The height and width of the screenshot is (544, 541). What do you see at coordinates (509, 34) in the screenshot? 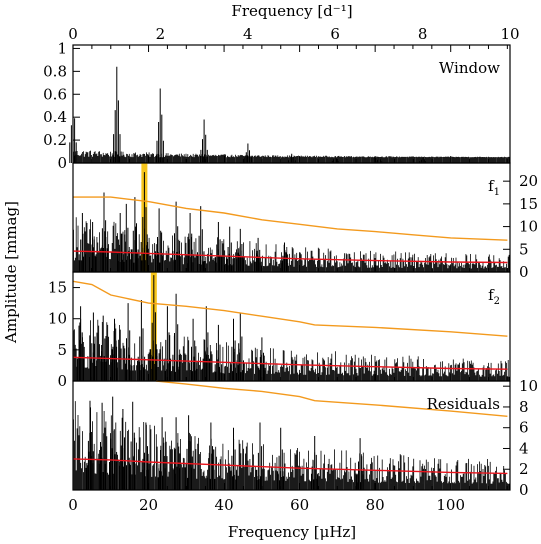
I see `top-tick-label-5: 10` at bounding box center [509, 34].